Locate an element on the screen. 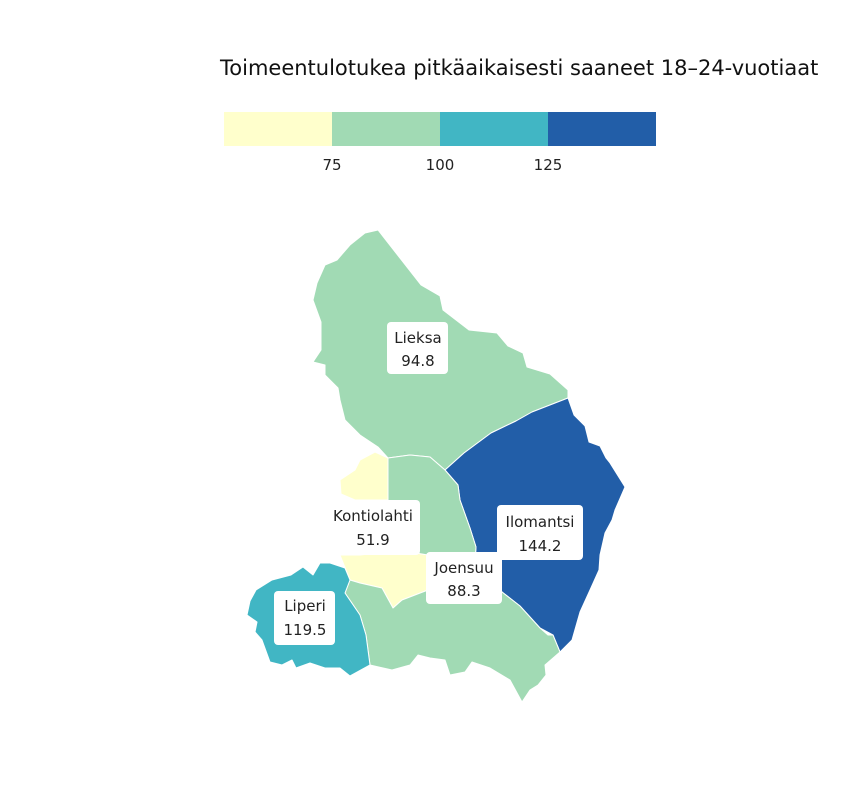 The width and height of the screenshot is (864, 792). legend: 75 100 125 is located at coordinates (440, 143).